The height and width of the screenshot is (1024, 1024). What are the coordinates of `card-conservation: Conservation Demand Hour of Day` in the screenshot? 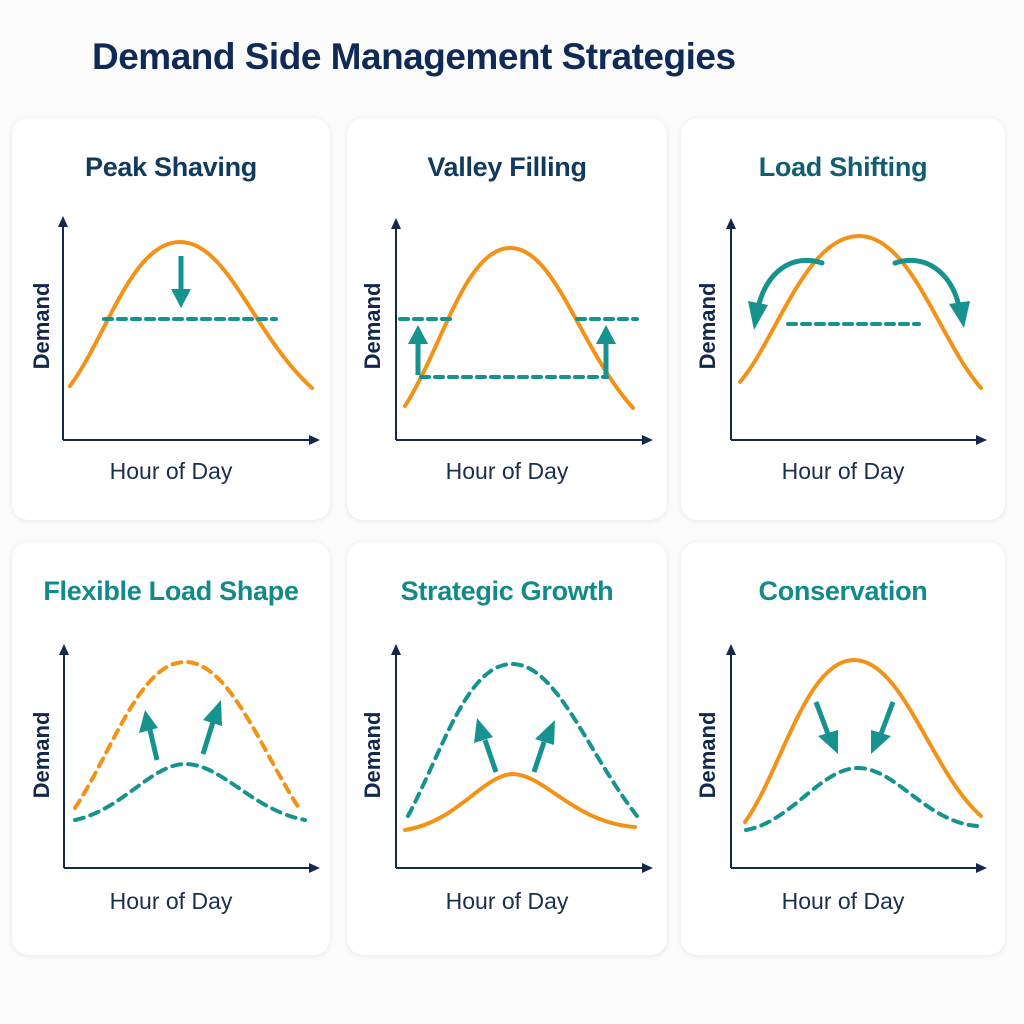 It's located at (843, 748).